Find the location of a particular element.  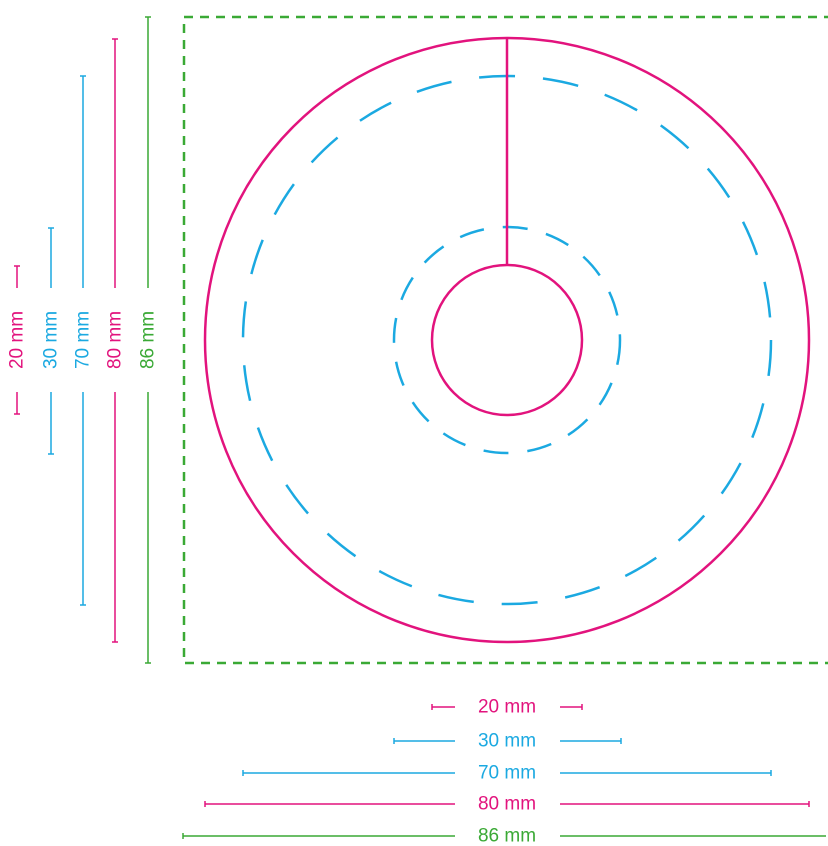

vertical-dimension-86mm is located at coordinates (148, 340).